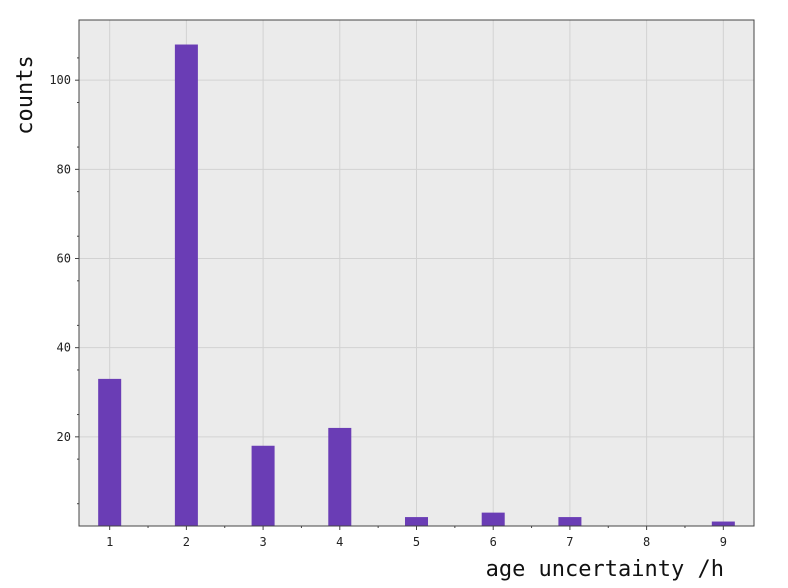 This screenshot has width=788, height=588. Describe the element at coordinates (25, 94) in the screenshot. I see `y-axis-title: counts` at that location.